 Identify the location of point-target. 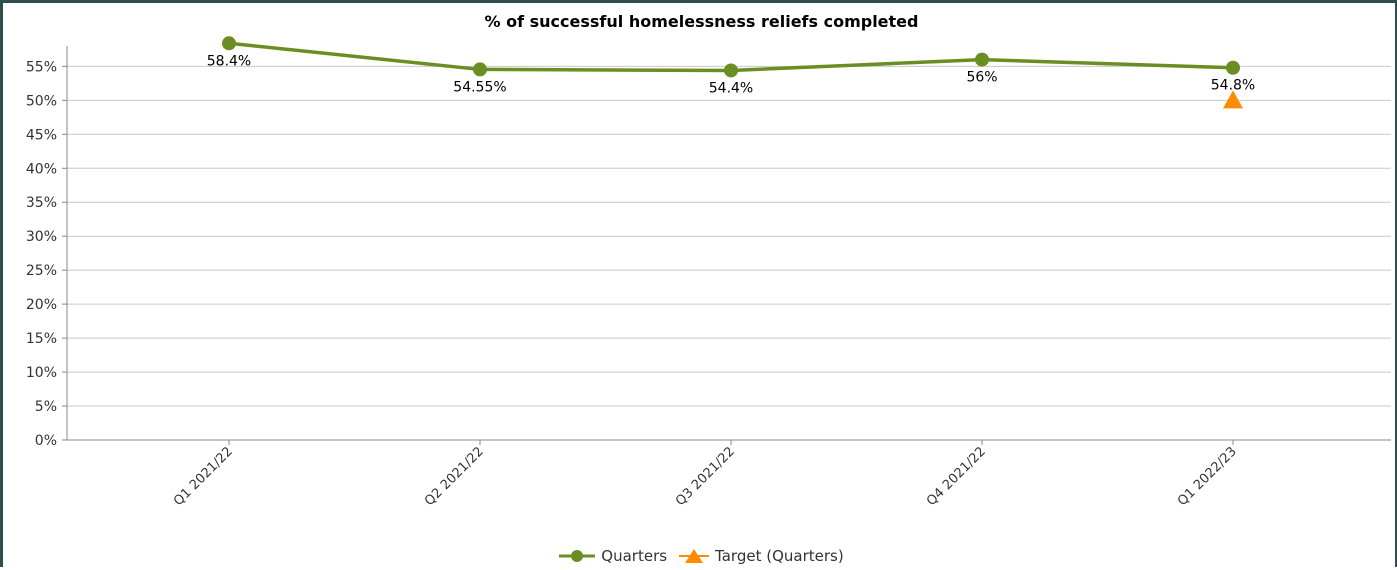
(1233, 99).